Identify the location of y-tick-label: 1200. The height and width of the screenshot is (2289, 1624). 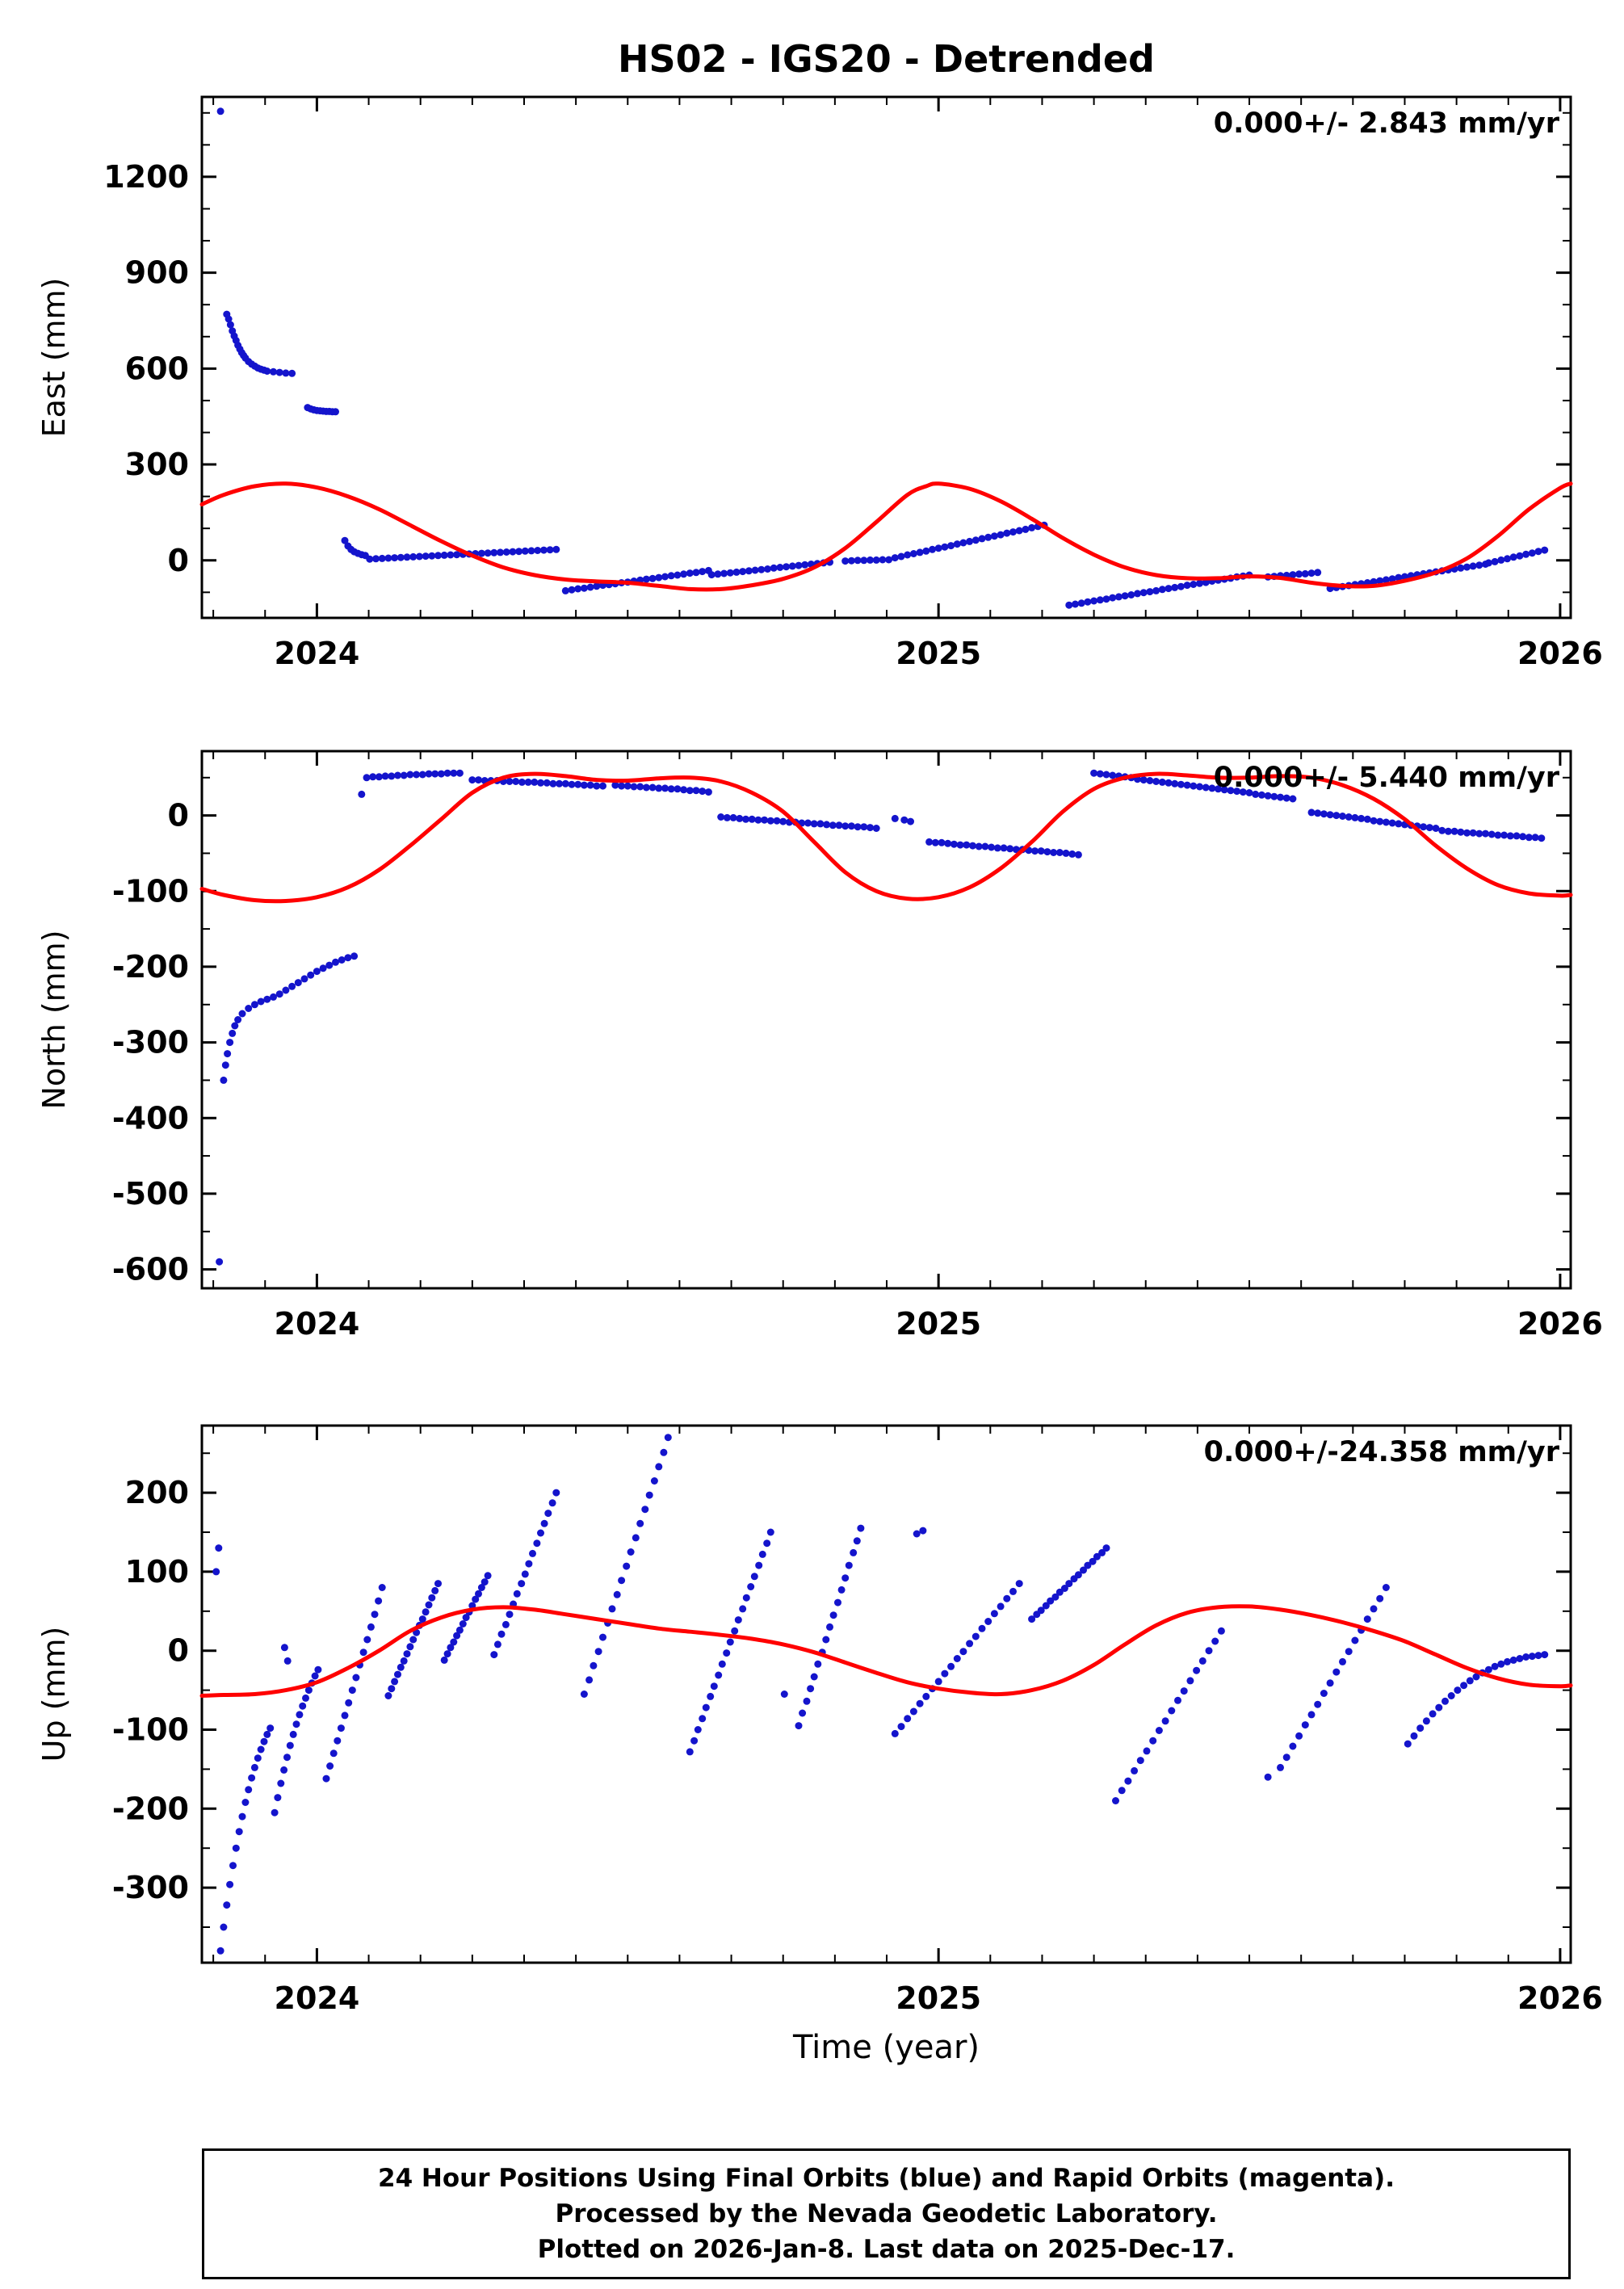
(146, 177).